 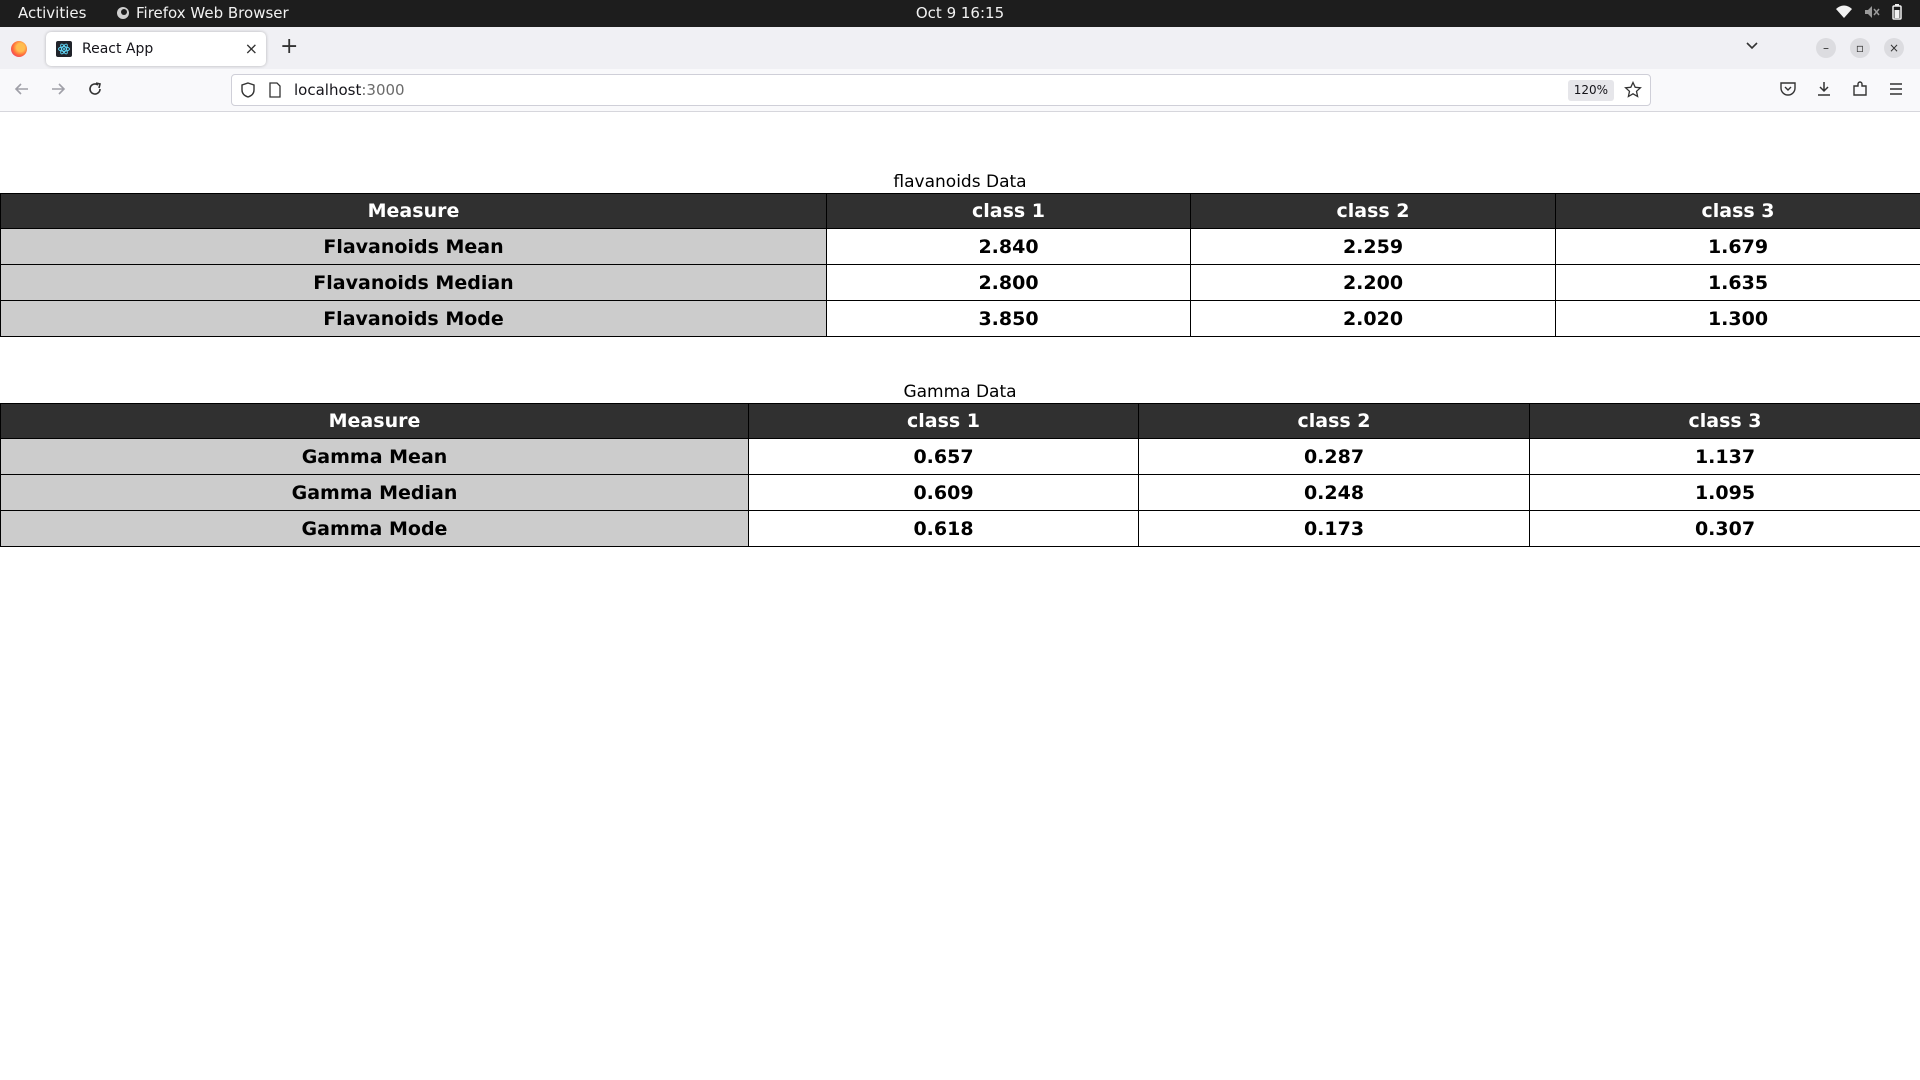 What do you see at coordinates (64, 49) in the screenshot?
I see `react-favicon-icon` at bounding box center [64, 49].